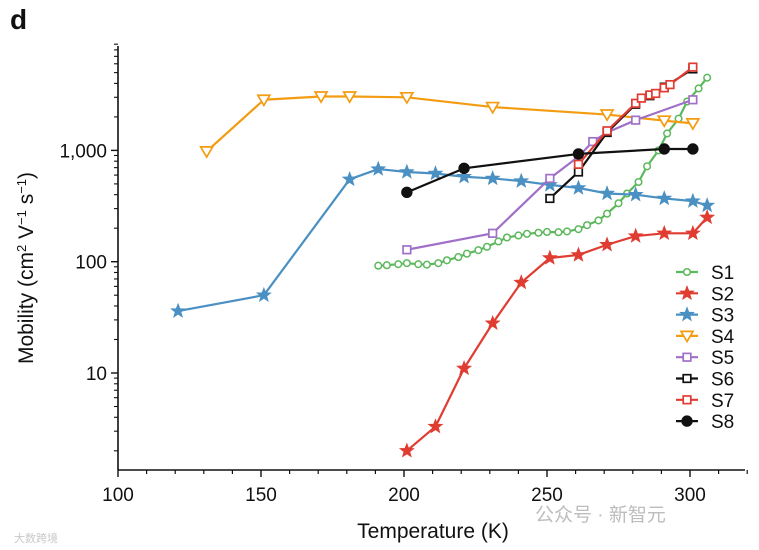 The height and width of the screenshot is (550, 759). I want to click on series-s4, so click(450, 125).